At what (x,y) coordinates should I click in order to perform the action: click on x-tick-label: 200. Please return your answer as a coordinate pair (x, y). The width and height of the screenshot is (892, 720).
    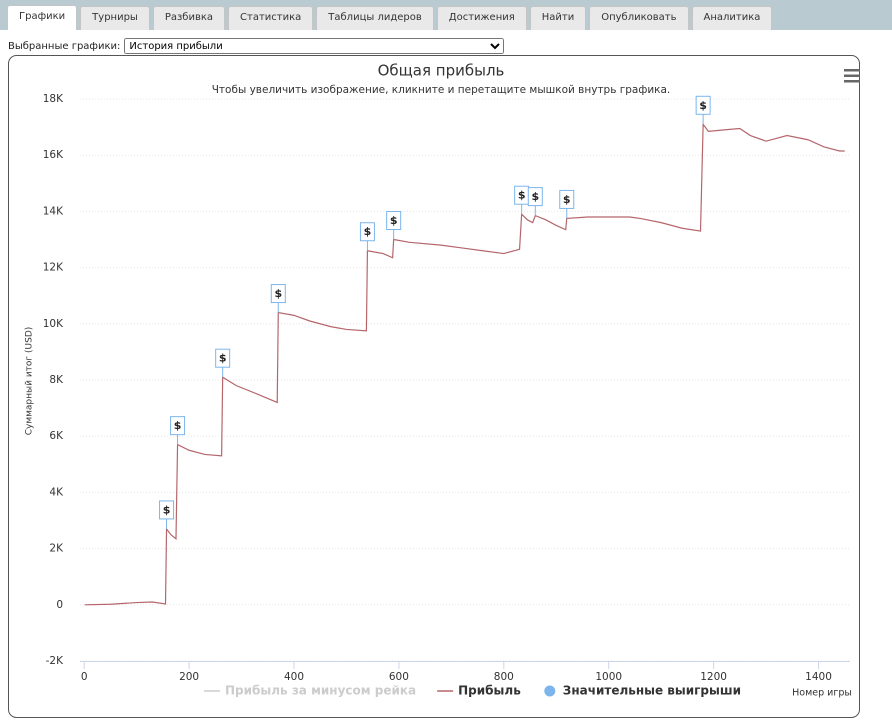
    Looking at the image, I should click on (189, 677).